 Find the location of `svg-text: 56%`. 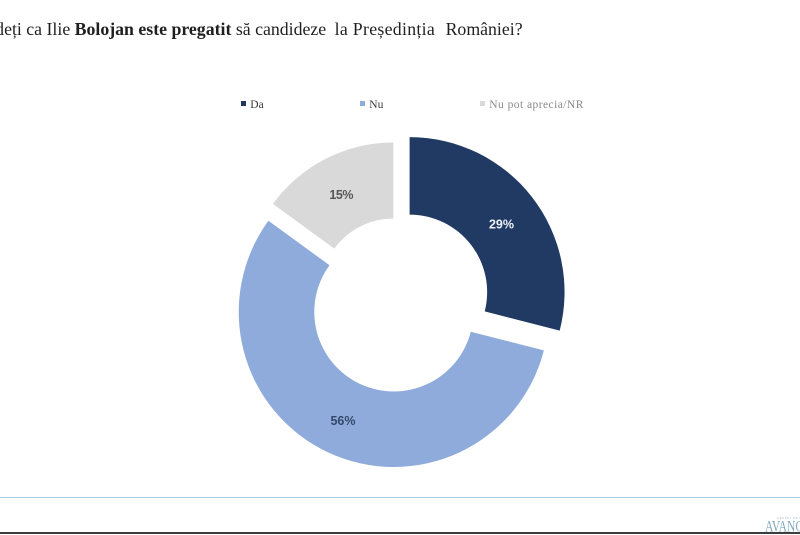

svg-text: 56% is located at coordinates (342, 421).